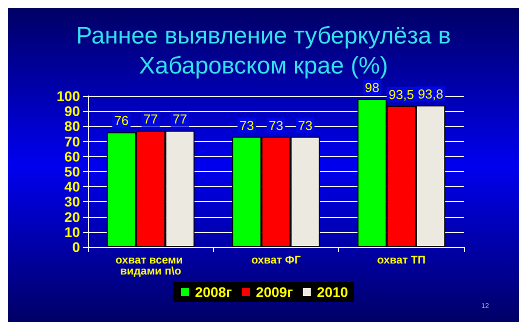  Describe the element at coordinates (72, 202) in the screenshot. I see `y-tick-label: 30` at that location.